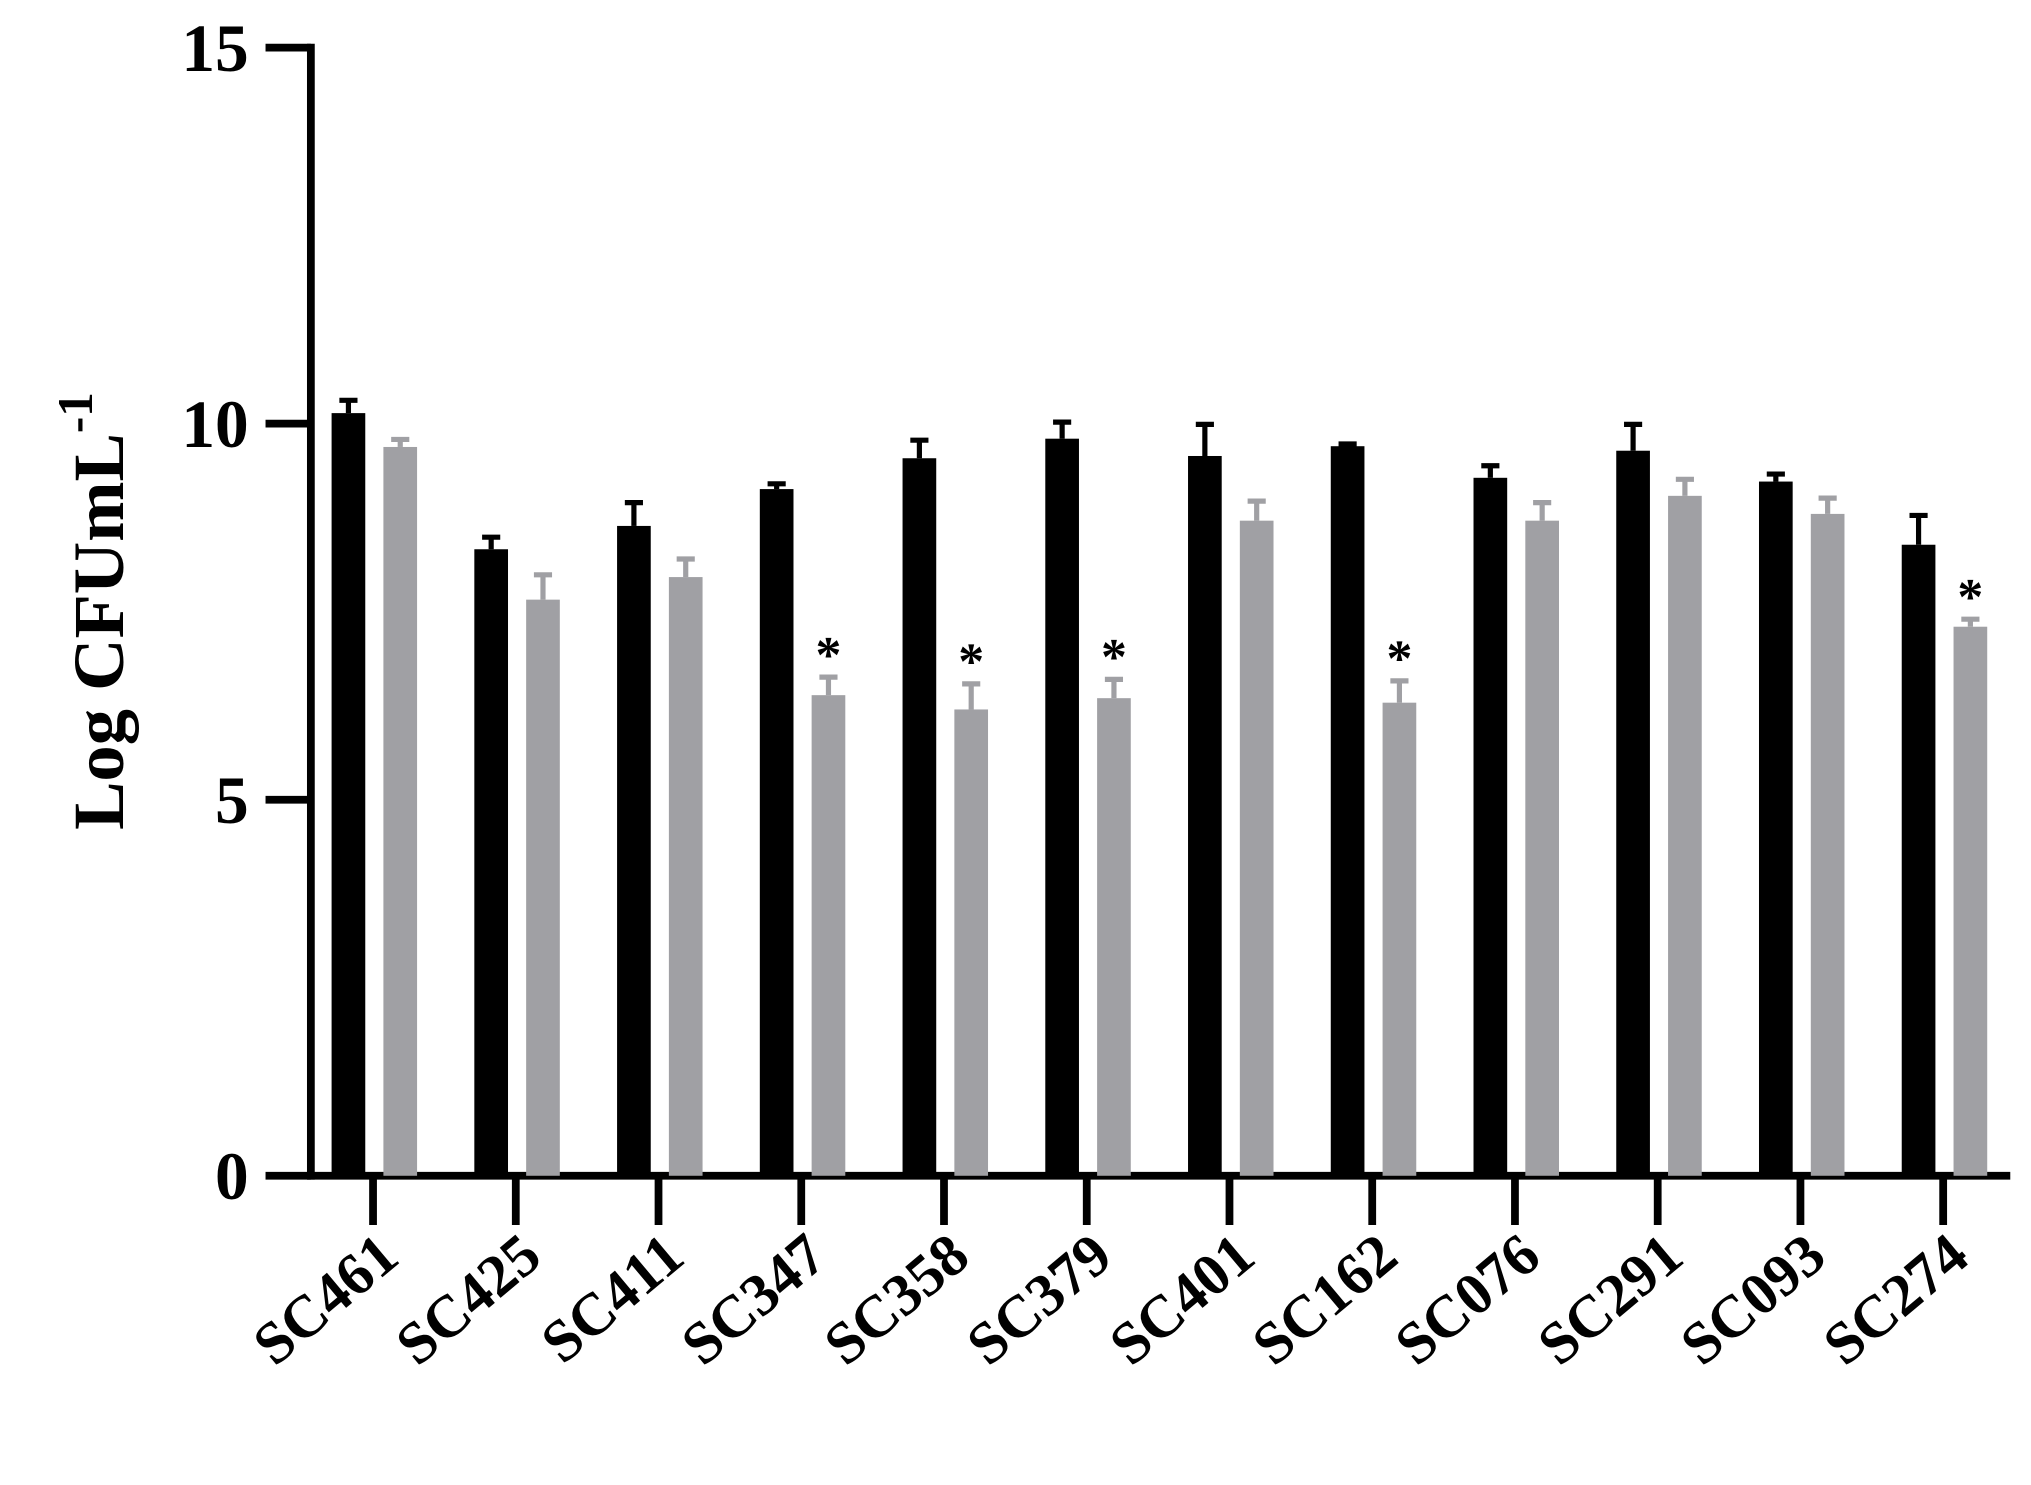 This screenshot has width=2031, height=1485. Describe the element at coordinates (467, 1299) in the screenshot. I see `x-tick-label: SC425` at that location.